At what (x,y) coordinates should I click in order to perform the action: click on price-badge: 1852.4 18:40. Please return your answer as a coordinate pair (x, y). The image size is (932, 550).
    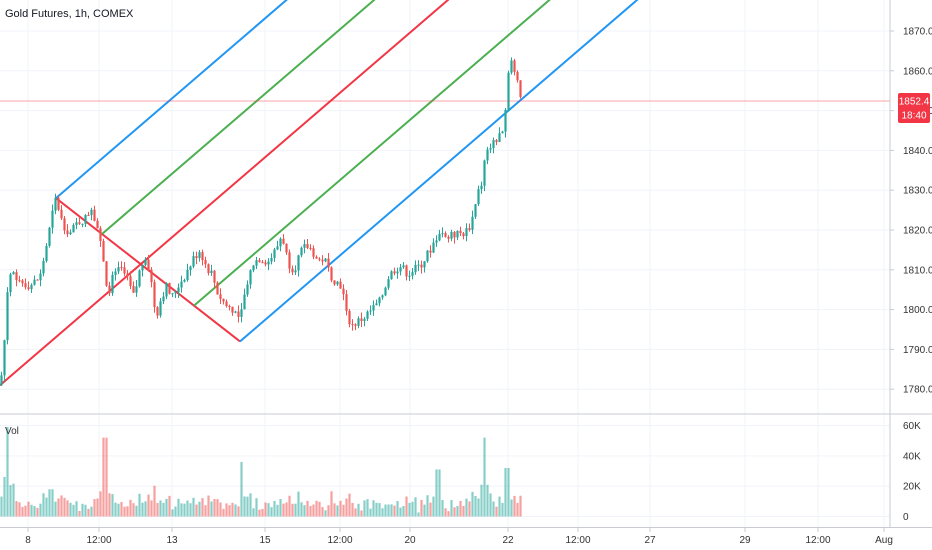
    Looking at the image, I should click on (914, 108).